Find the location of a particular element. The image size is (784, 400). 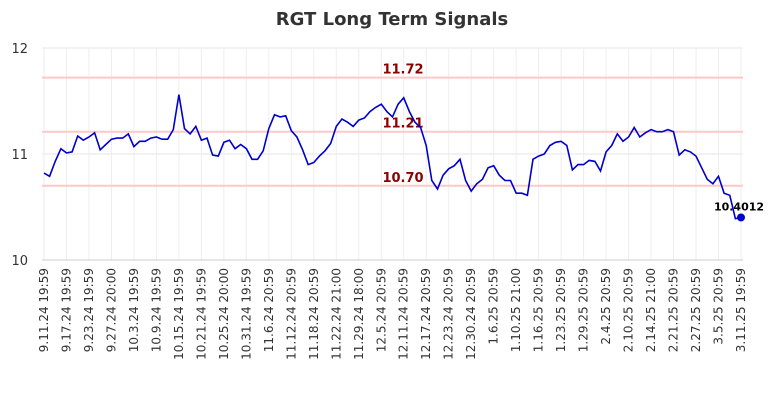

x-tick-label: 11.12.24 20:59 is located at coordinates (291, 314).